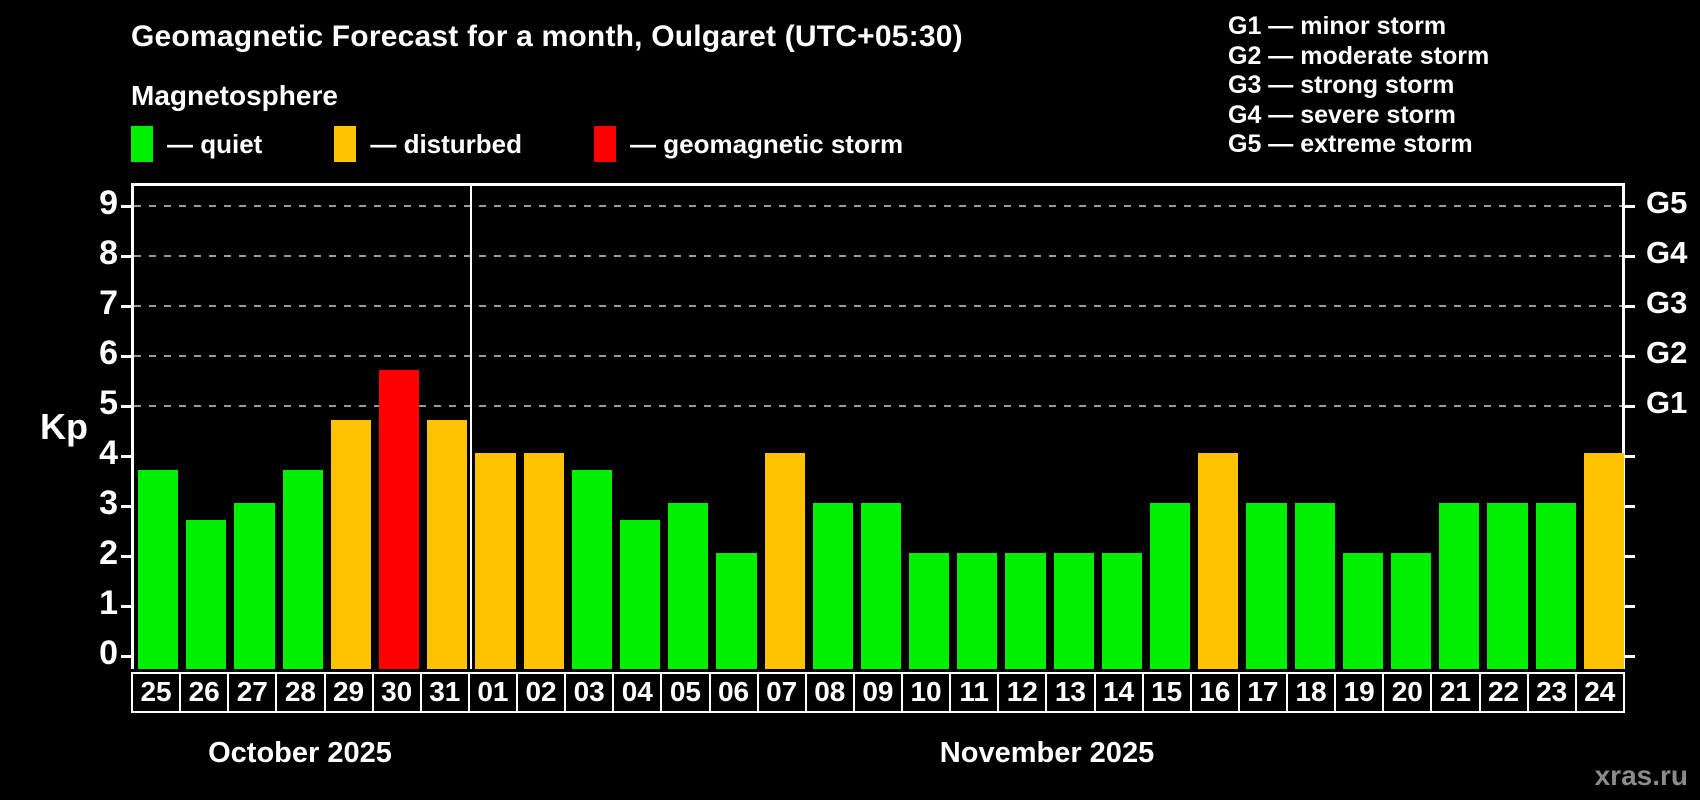 The image size is (1700, 800). I want to click on legend-item-quiet: — quiet, so click(196, 144).